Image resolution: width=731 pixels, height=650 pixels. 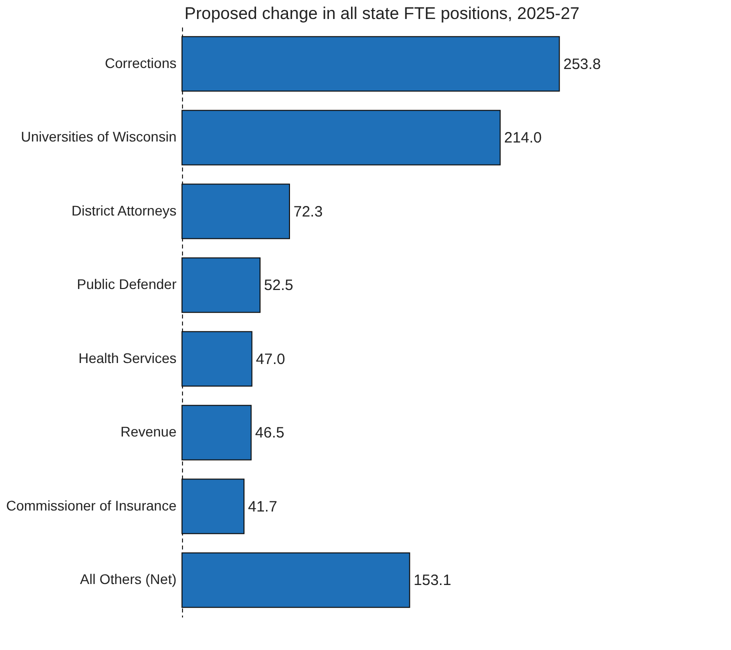 What do you see at coordinates (308, 211) in the screenshot?
I see `data-label: 72.3` at bounding box center [308, 211].